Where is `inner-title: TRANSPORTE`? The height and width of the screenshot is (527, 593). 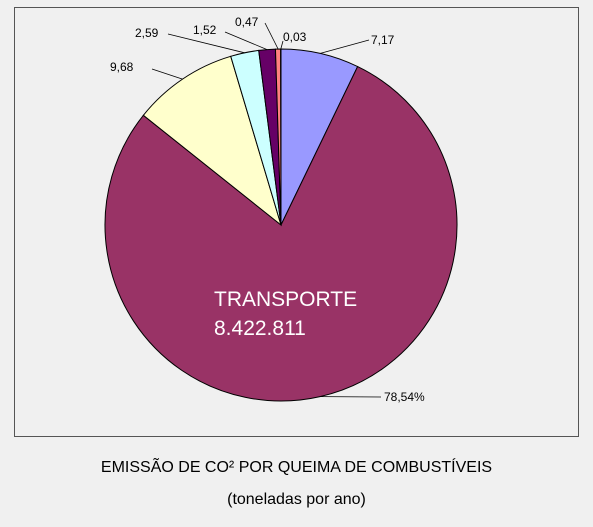 inner-title: TRANSPORTE is located at coordinates (285, 299).